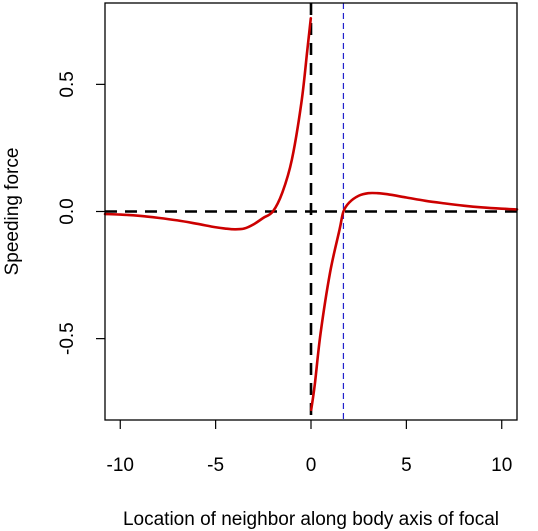 The image size is (538, 531). I want to click on x-tick-label: 10, so click(501, 465).